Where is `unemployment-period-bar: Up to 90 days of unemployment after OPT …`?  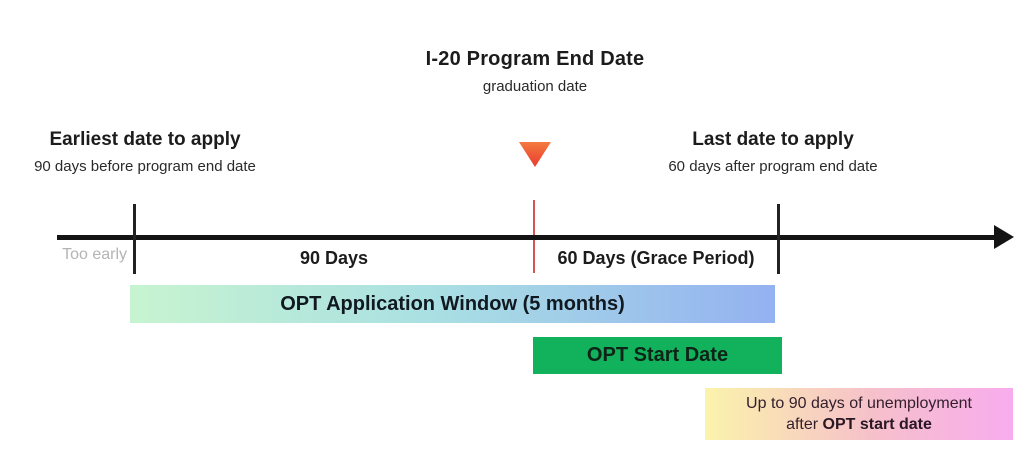 unemployment-period-bar: Up to 90 days of unemployment after OPT … is located at coordinates (859, 414).